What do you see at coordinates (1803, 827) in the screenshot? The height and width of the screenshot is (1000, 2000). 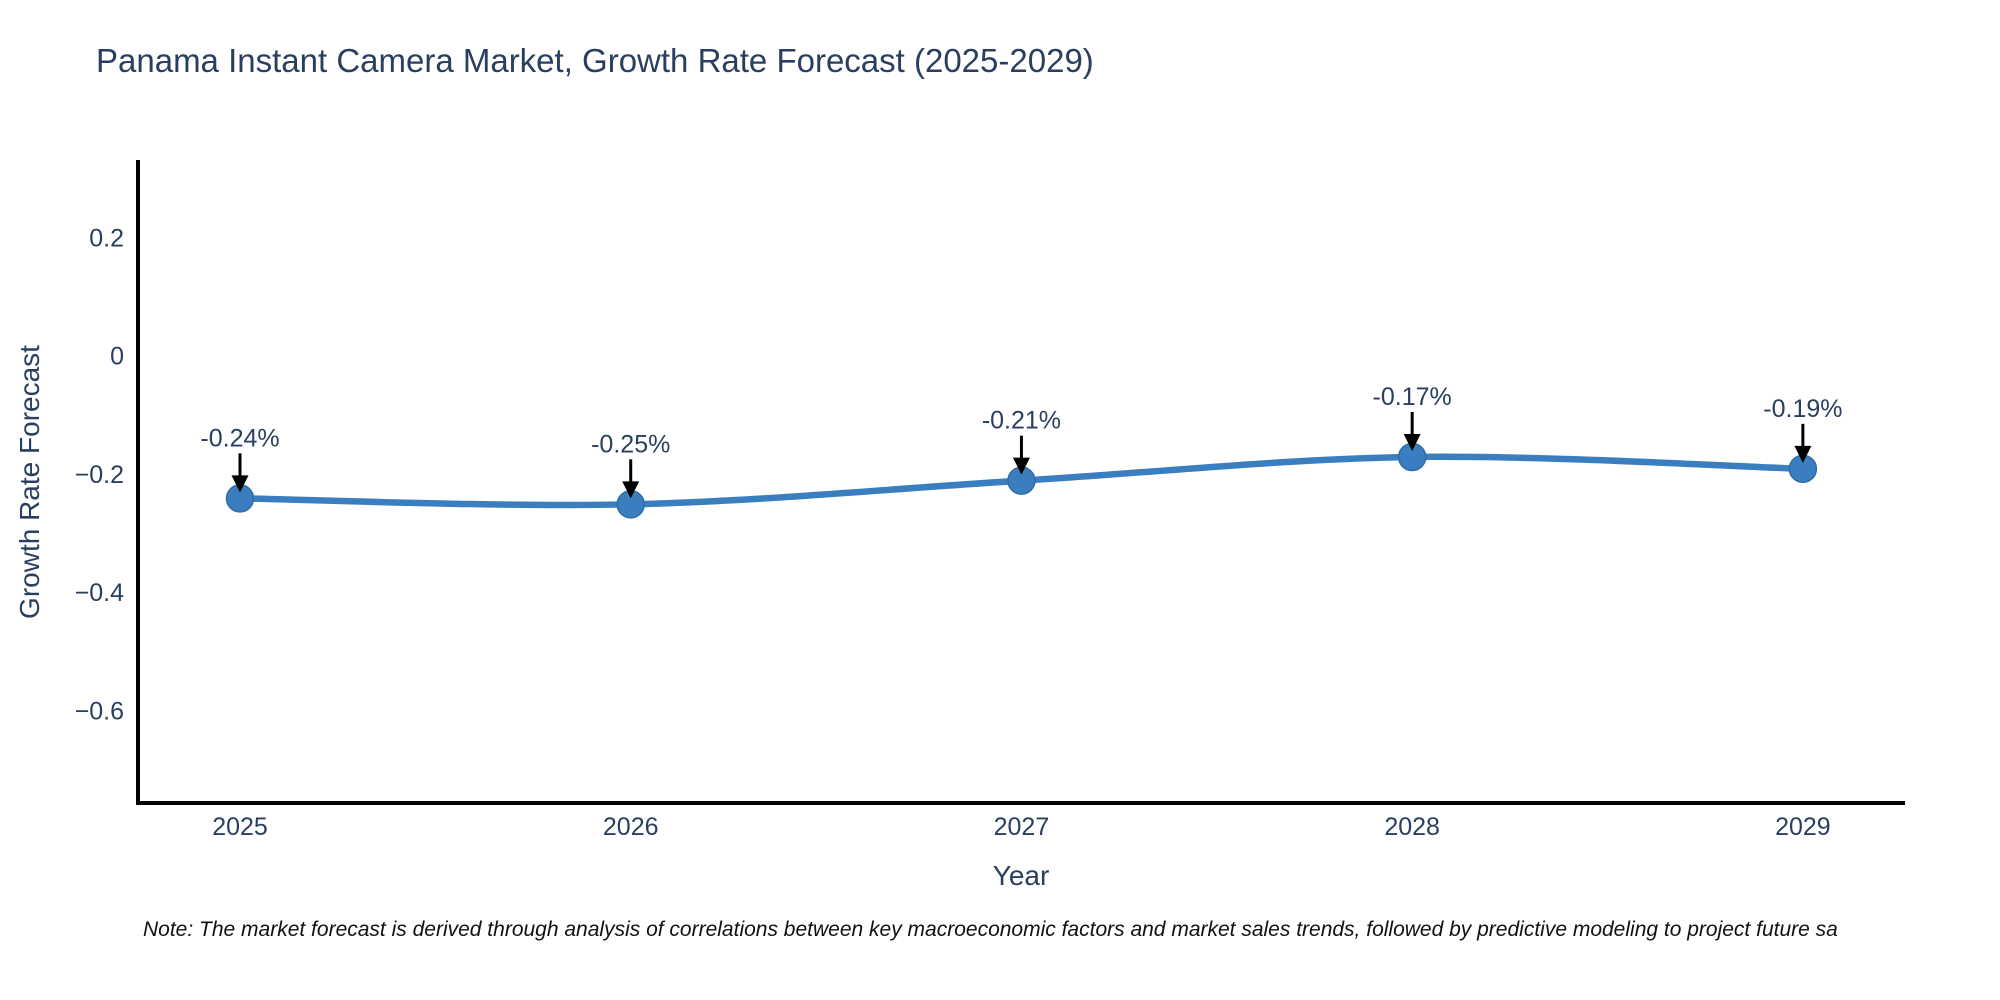 I see `x-tick-label: 2029` at bounding box center [1803, 827].